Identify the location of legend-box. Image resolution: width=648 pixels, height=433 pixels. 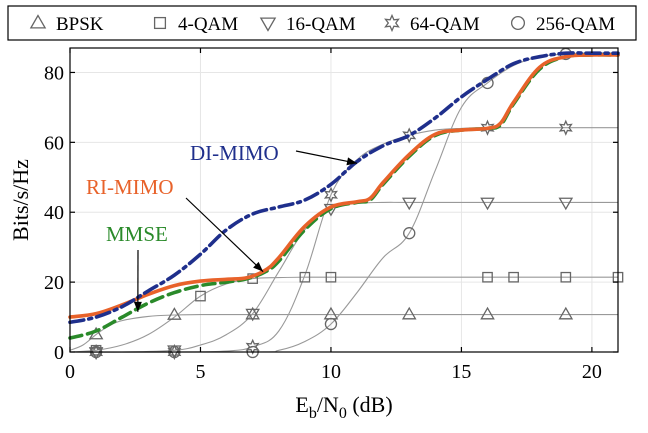
(322, 23).